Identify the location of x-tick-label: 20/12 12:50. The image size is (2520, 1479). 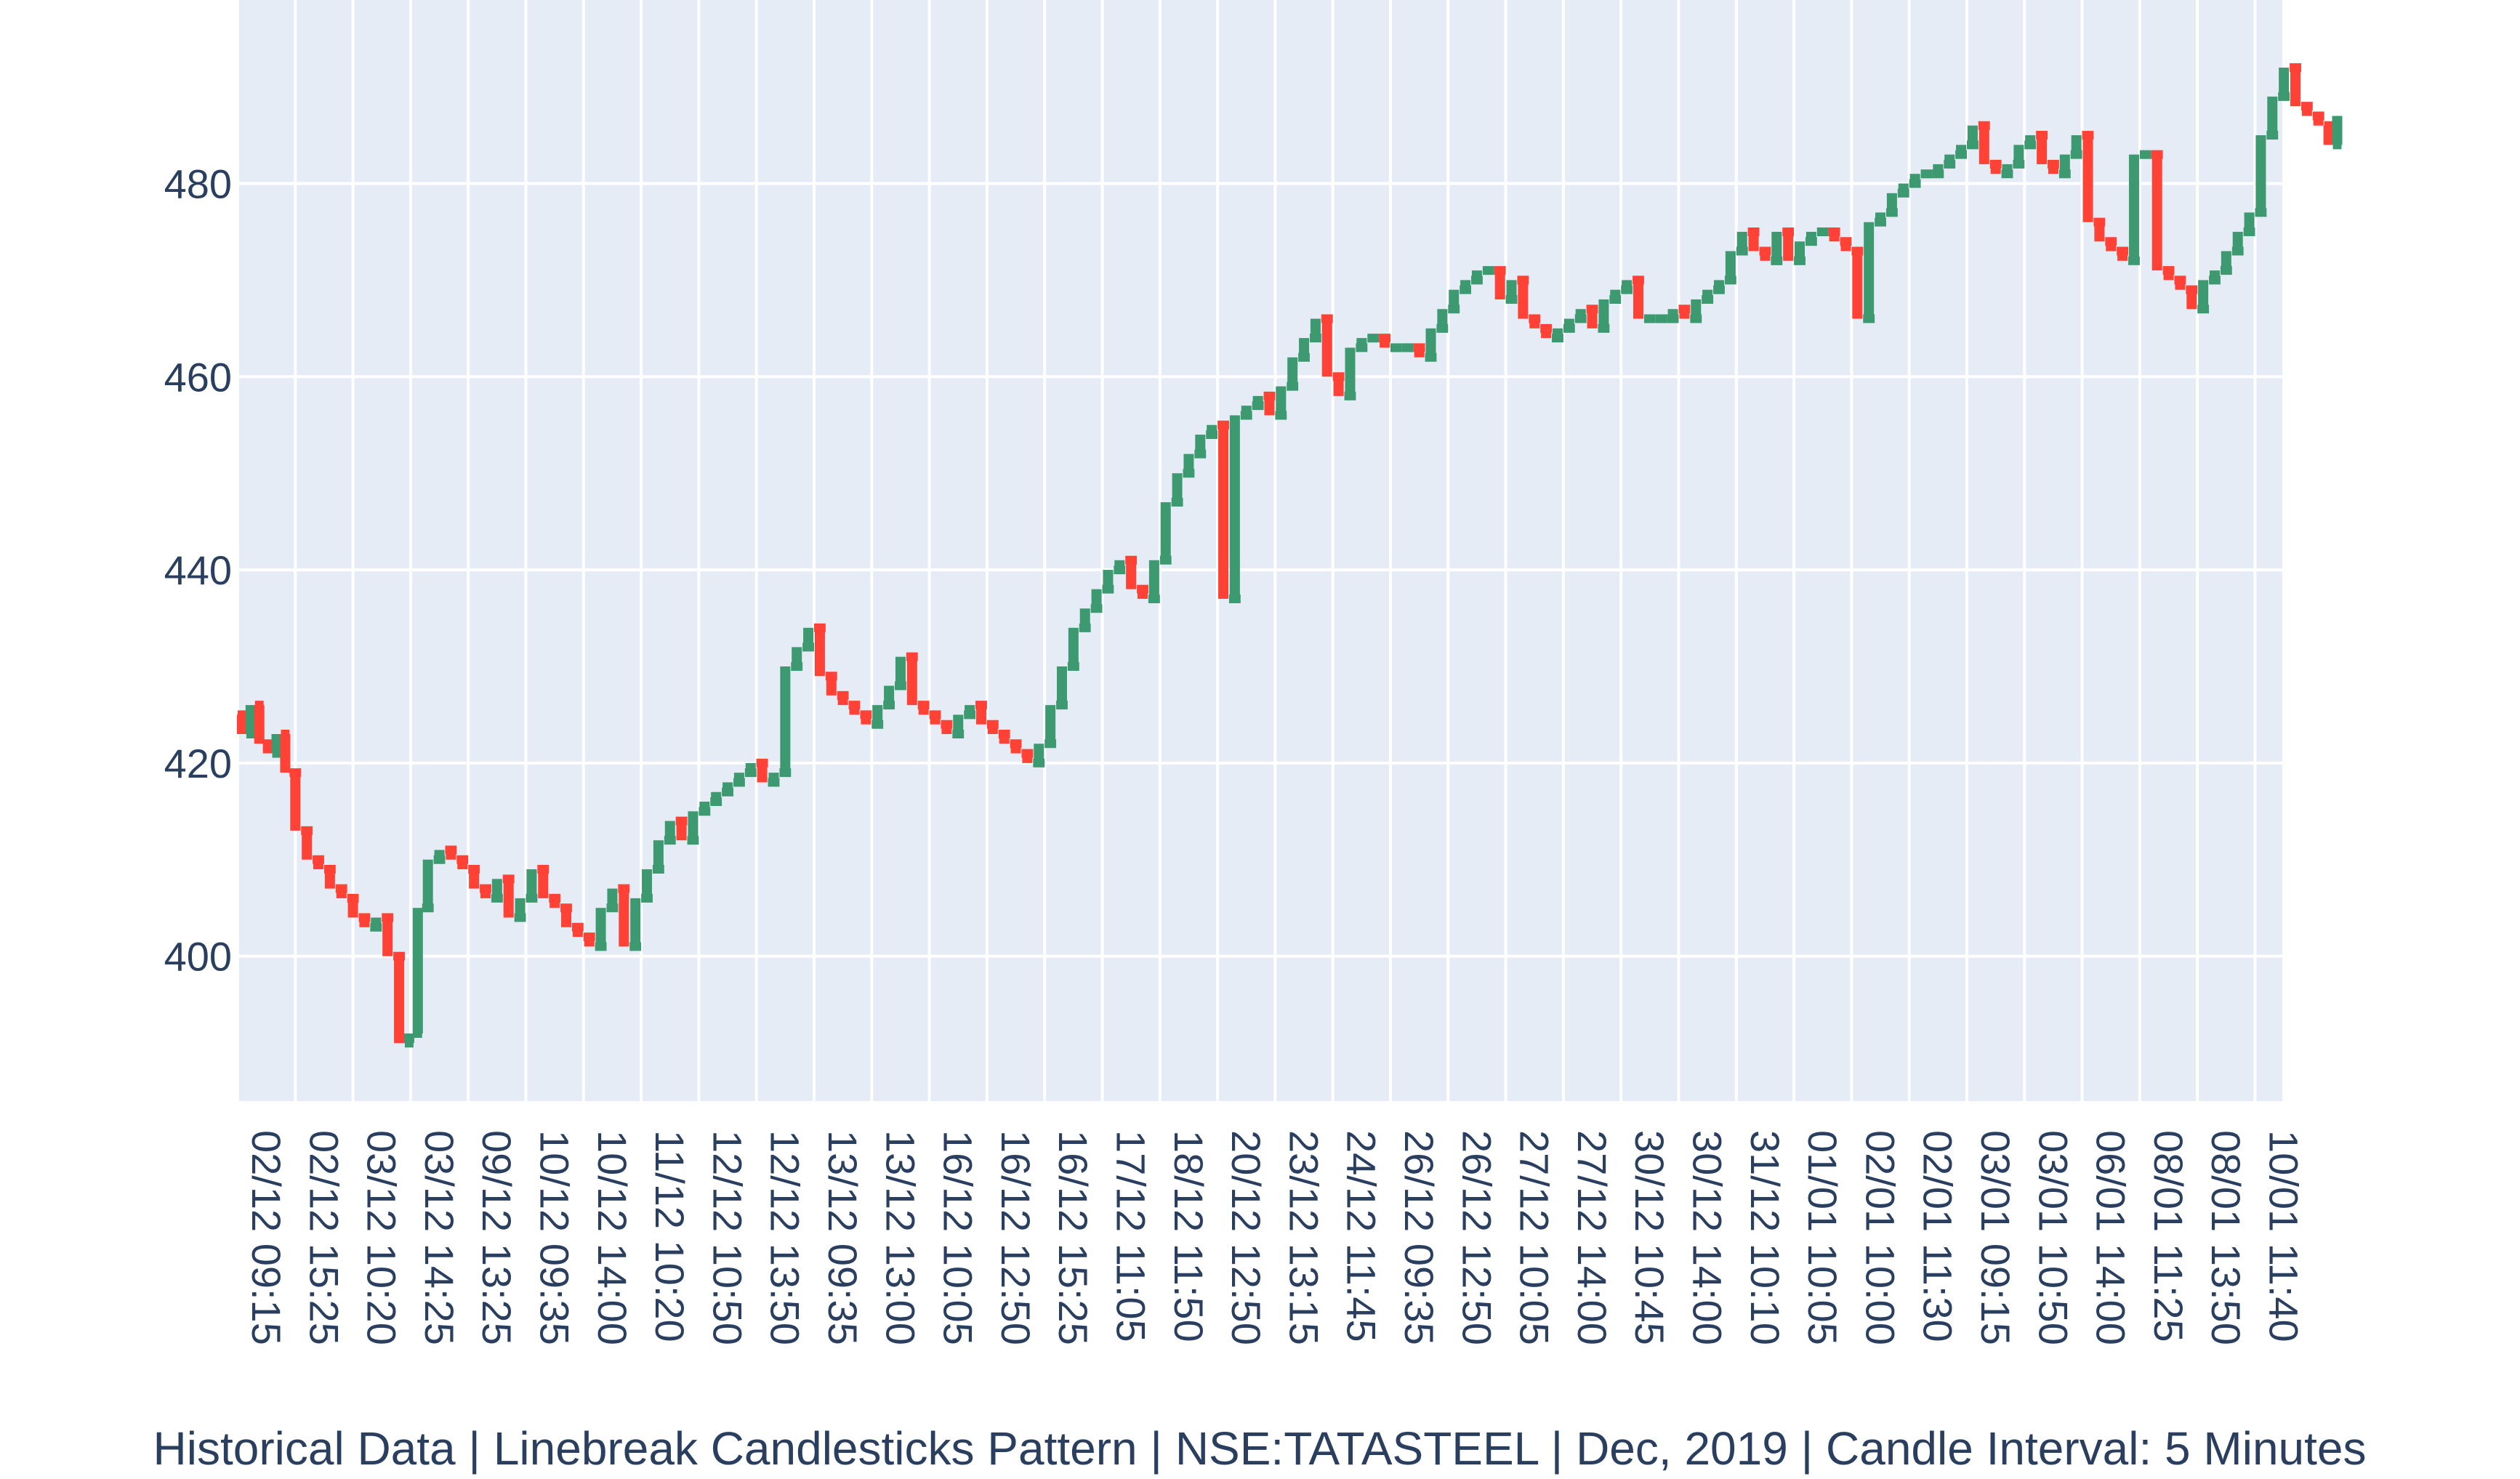
(1246, 1237).